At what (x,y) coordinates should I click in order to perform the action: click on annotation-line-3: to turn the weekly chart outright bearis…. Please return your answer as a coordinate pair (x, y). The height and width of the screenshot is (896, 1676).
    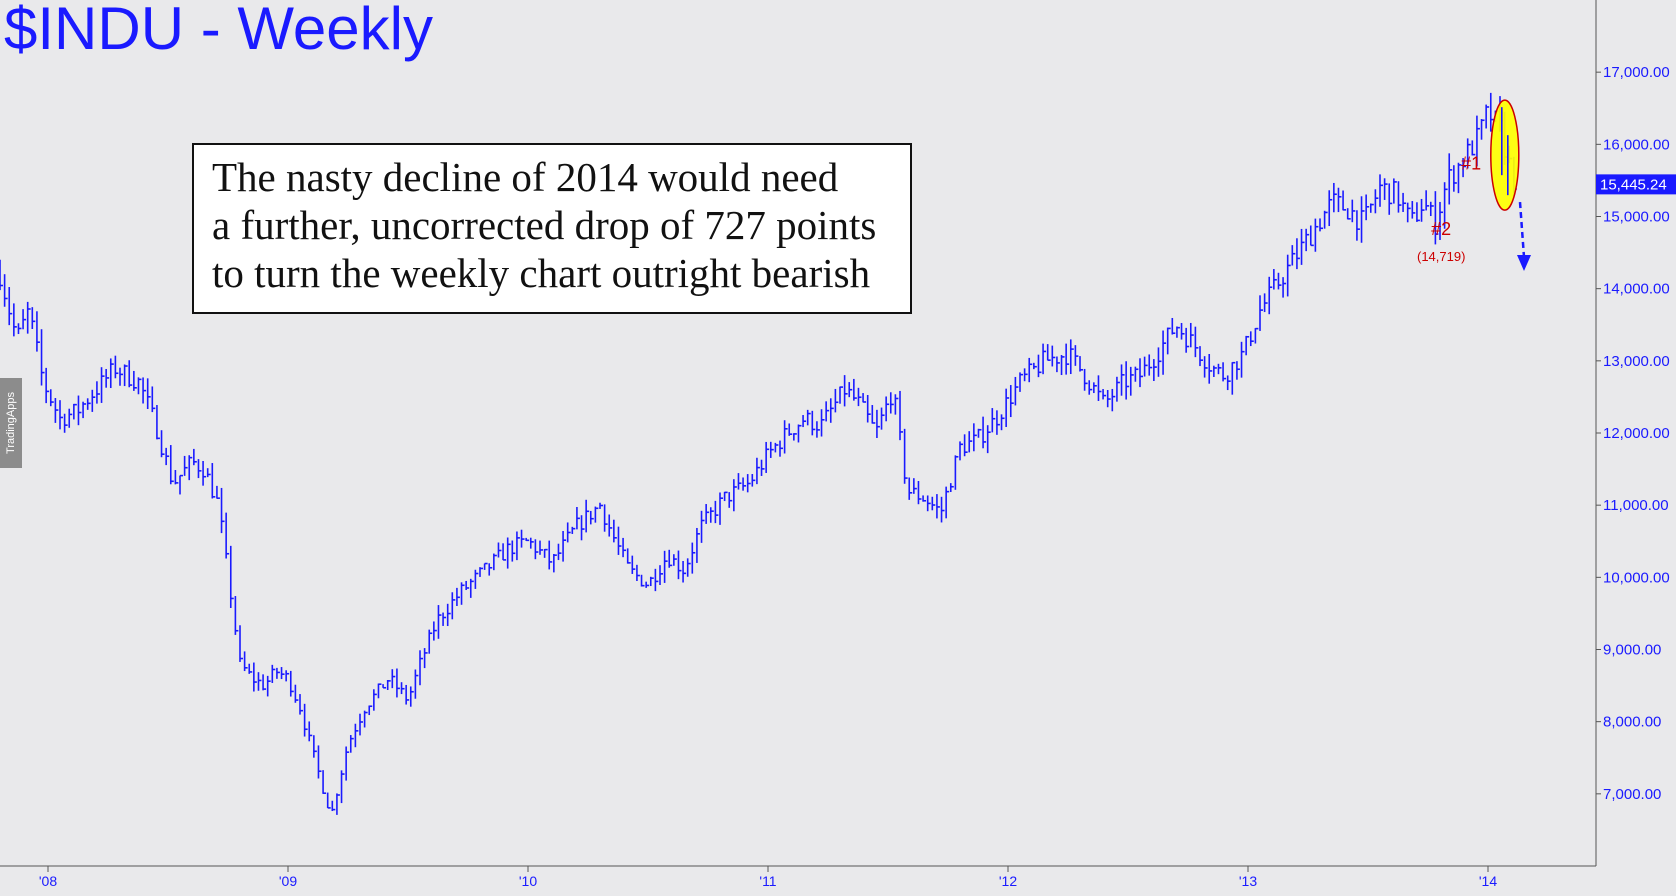
    Looking at the image, I should click on (541, 273).